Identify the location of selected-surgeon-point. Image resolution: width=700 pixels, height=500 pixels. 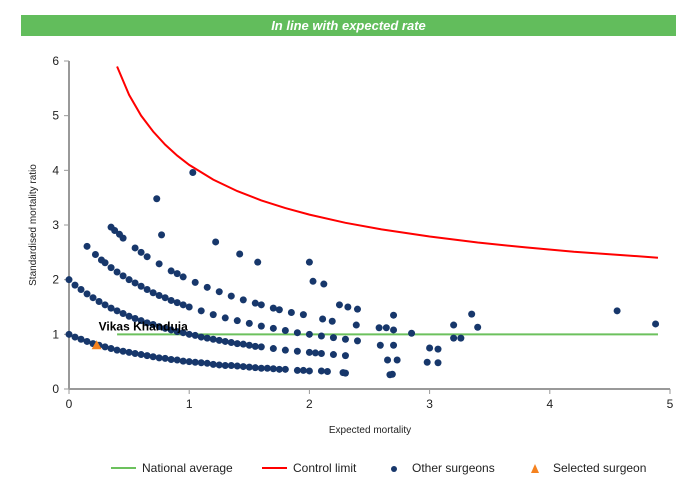
(96, 345).